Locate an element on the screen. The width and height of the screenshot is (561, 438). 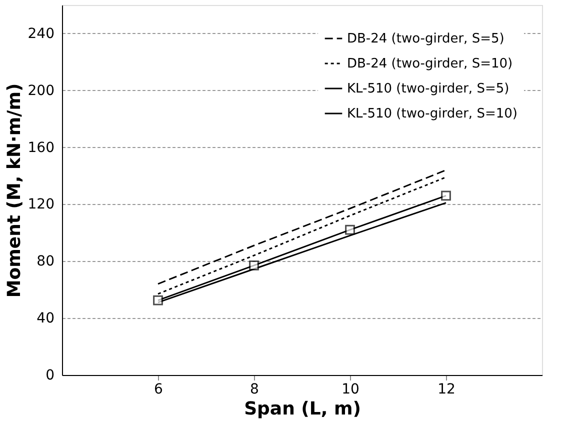
x-axis-title: Span (L, m) is located at coordinates (302, 409).